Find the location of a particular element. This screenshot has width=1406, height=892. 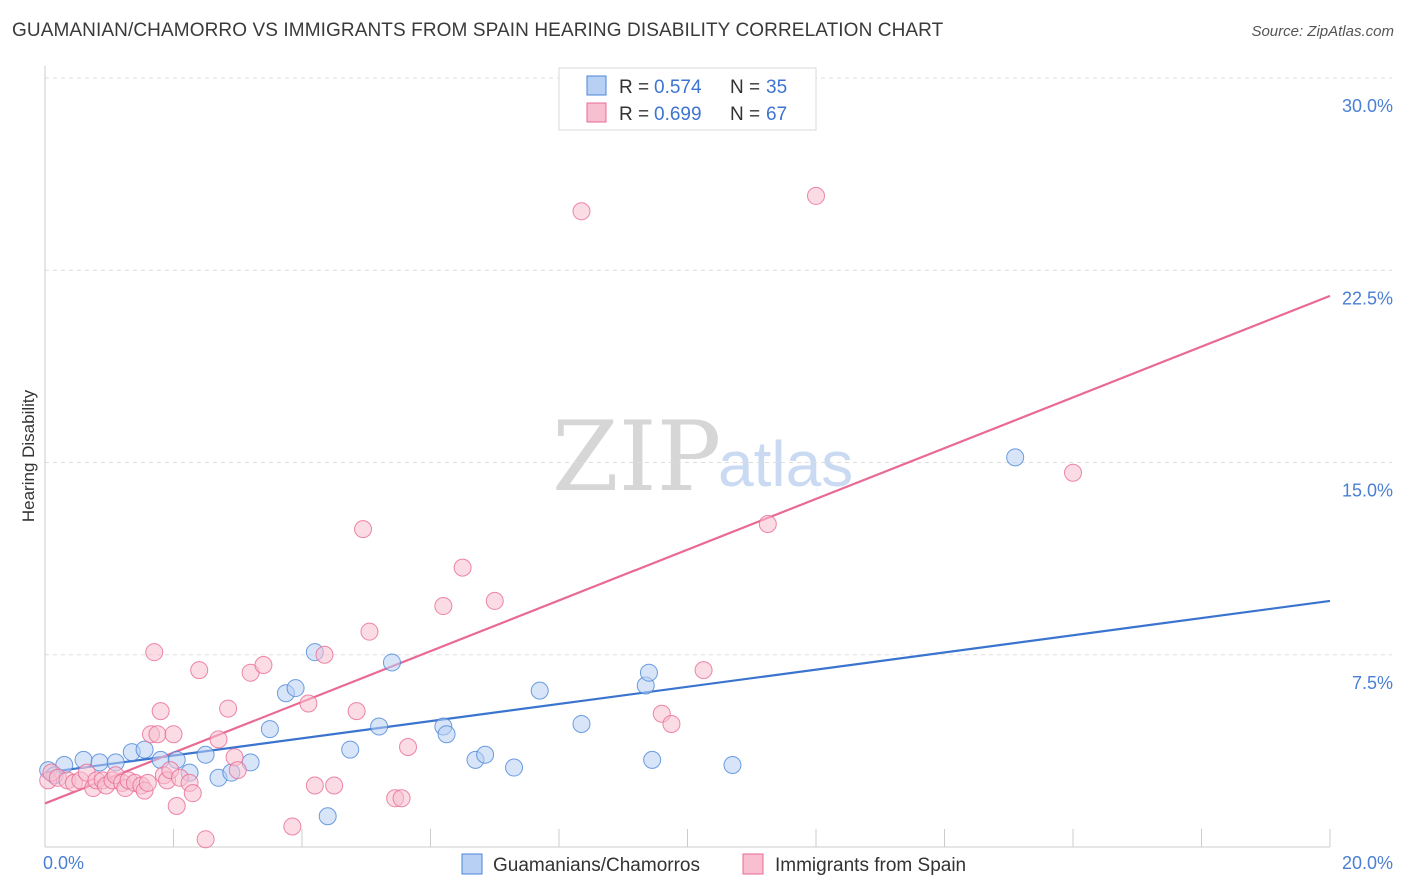

y-axis-label: Hearing Disability is located at coordinates (28, 455).